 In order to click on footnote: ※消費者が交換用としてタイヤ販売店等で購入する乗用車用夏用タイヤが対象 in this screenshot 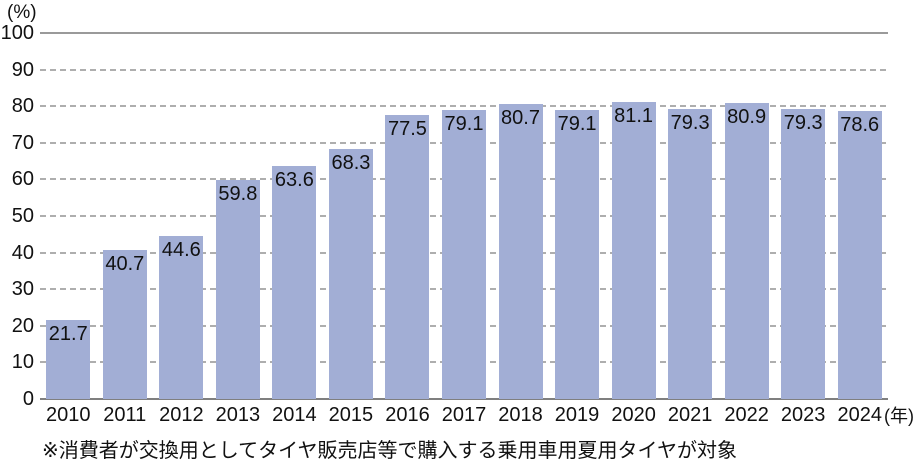, I will do `click(389, 451)`.